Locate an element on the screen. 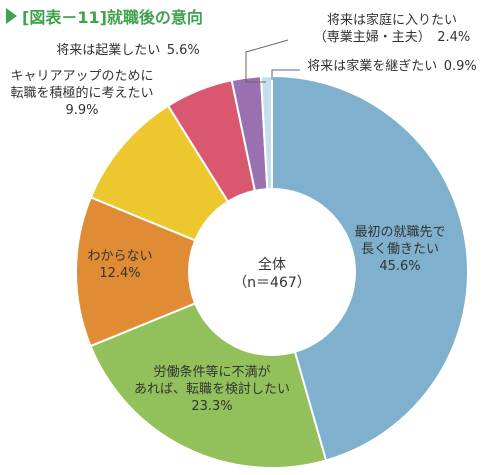  center-label: 全体（n＝467） is located at coordinates (272, 273).